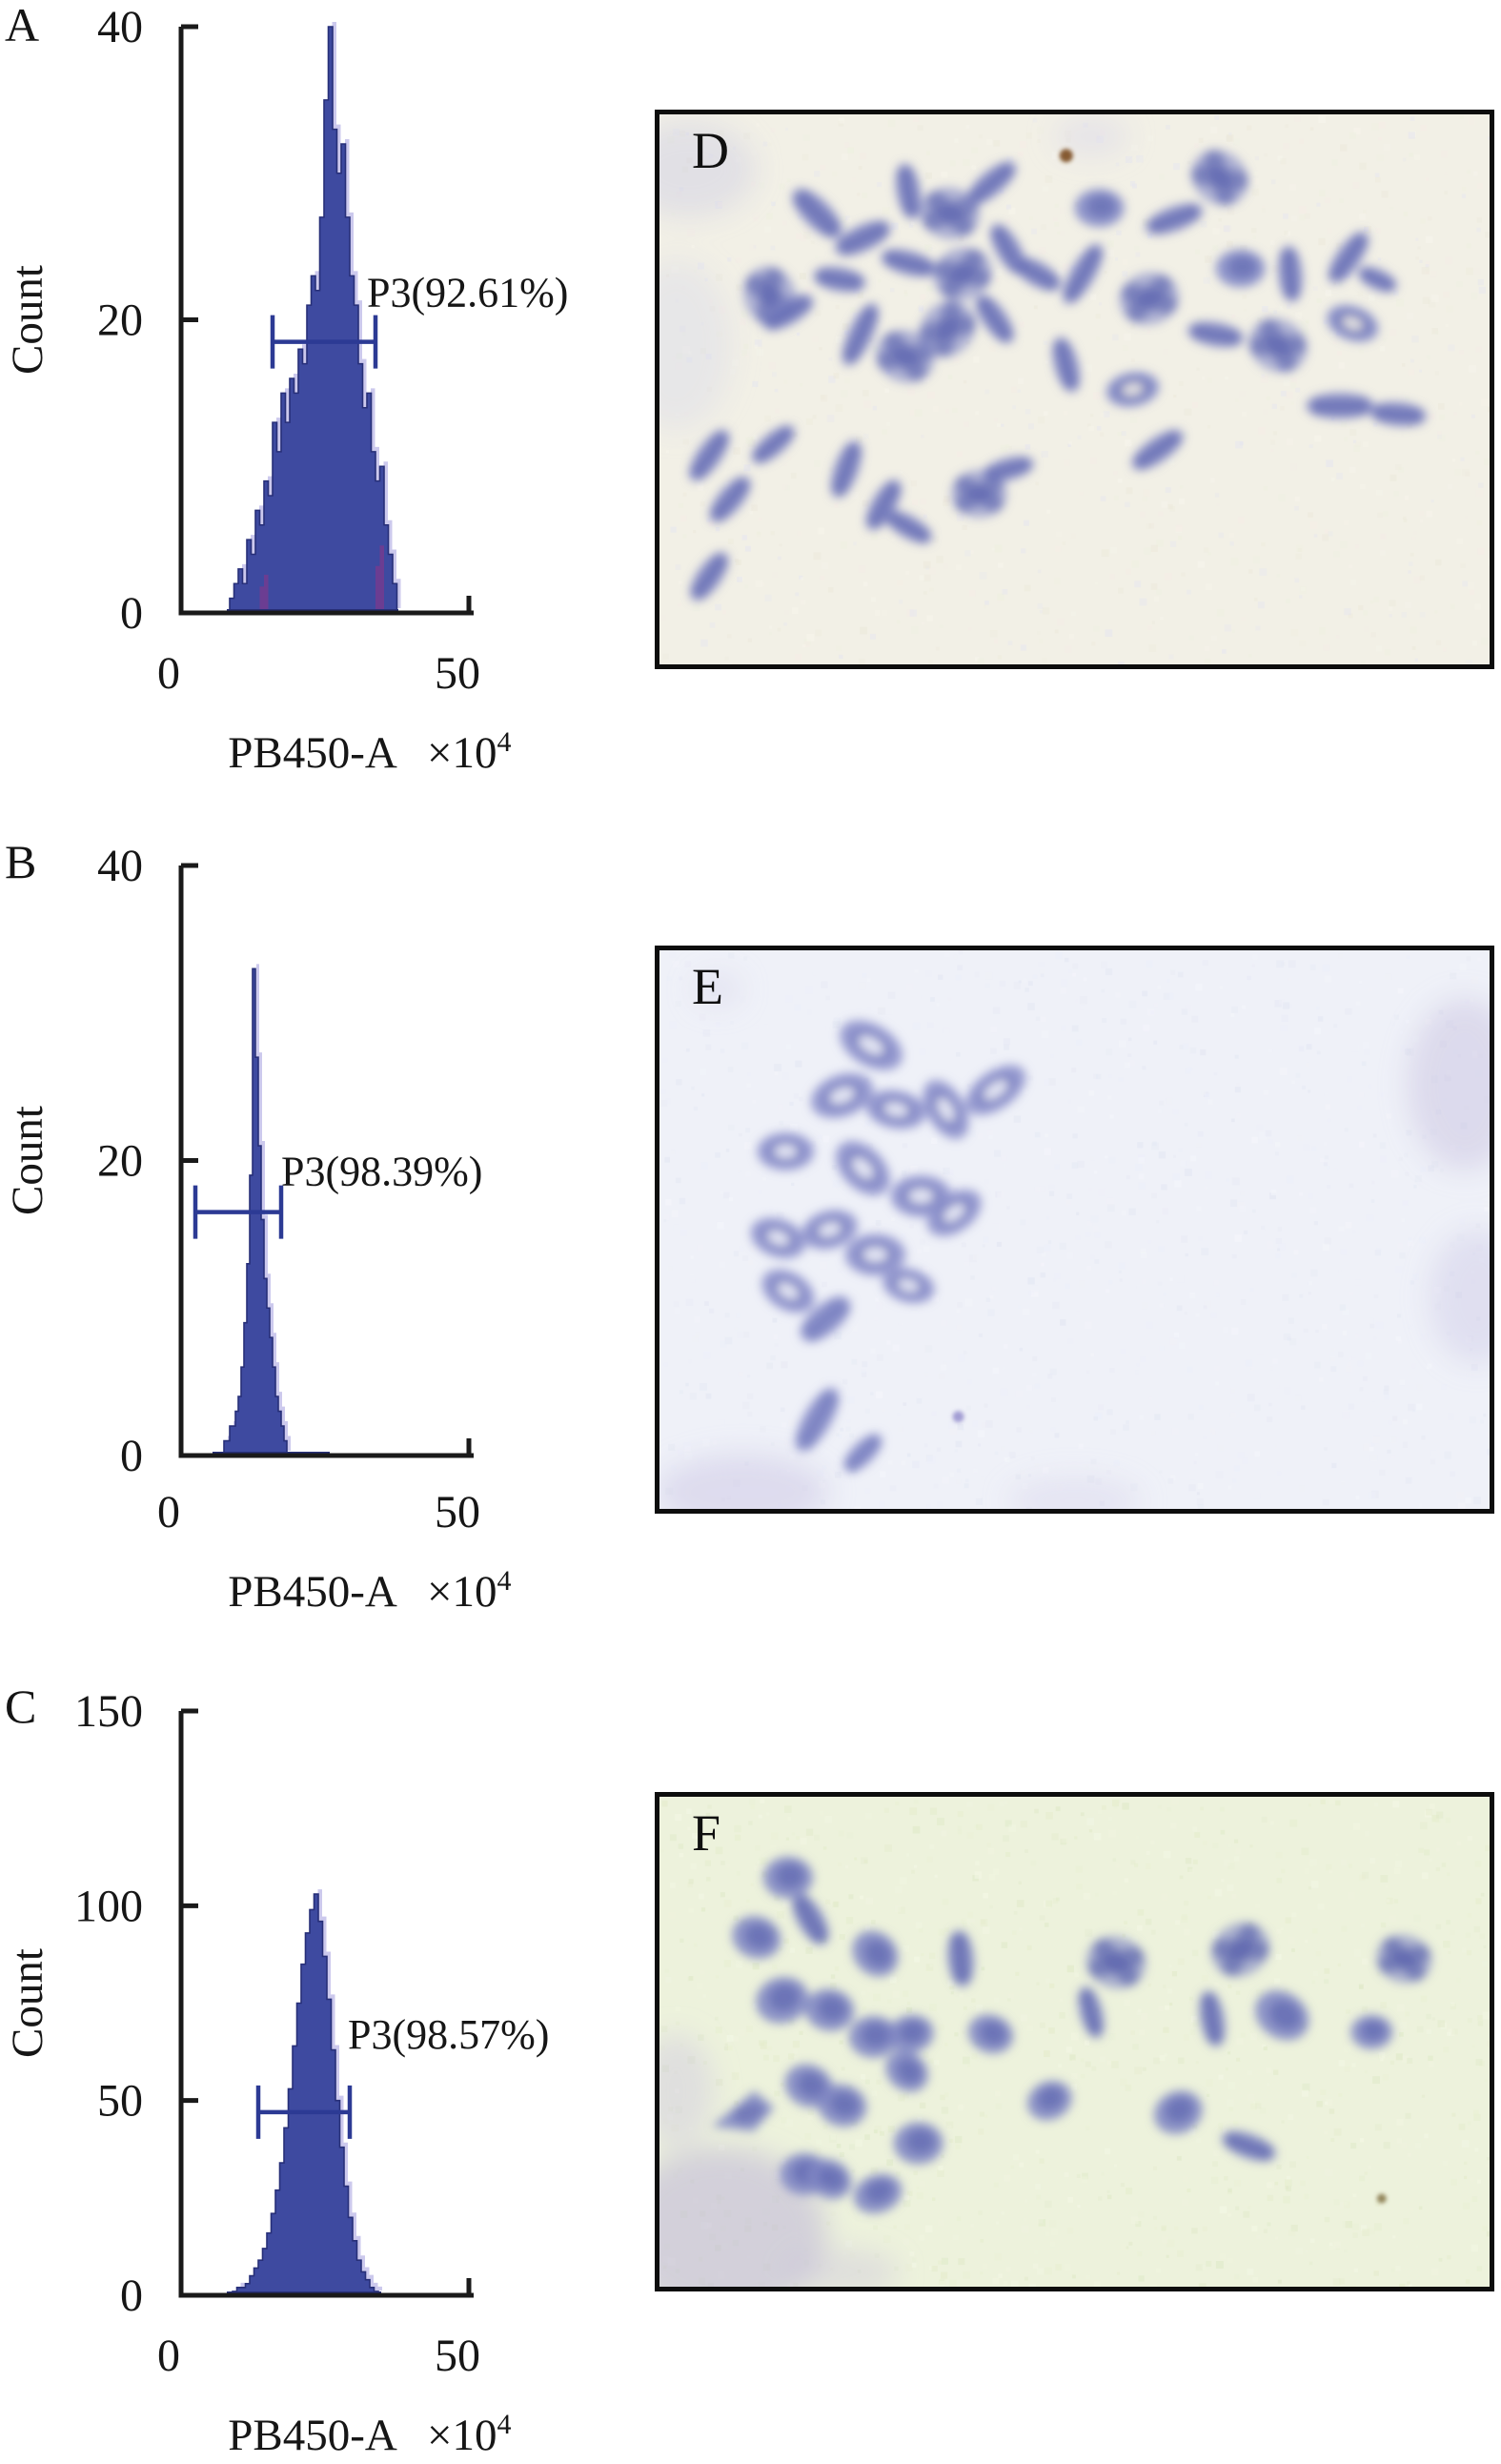 This screenshot has height=2464, width=1501. What do you see at coordinates (1074, 1240) in the screenshot?
I see `stain-smudges` at bounding box center [1074, 1240].